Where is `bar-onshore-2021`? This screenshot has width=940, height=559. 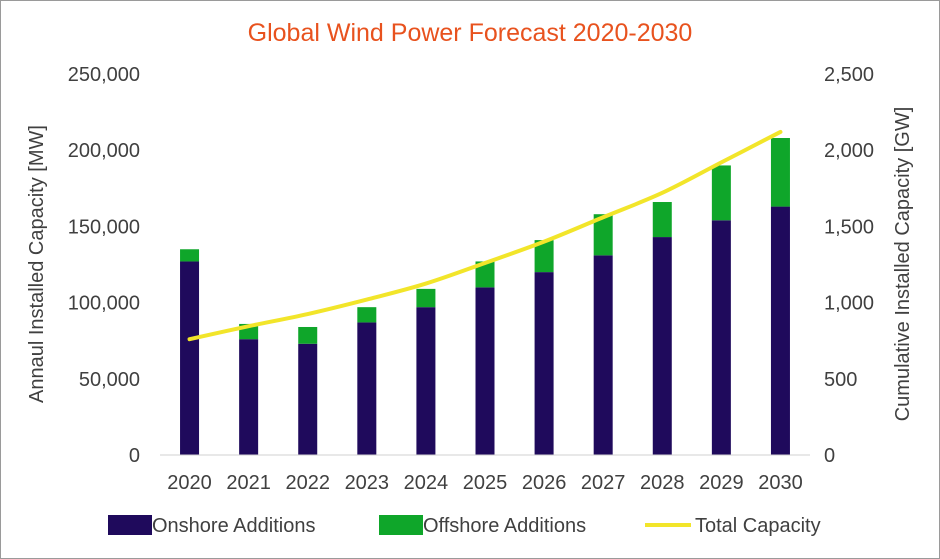
bar-onshore-2021 is located at coordinates (249, 397).